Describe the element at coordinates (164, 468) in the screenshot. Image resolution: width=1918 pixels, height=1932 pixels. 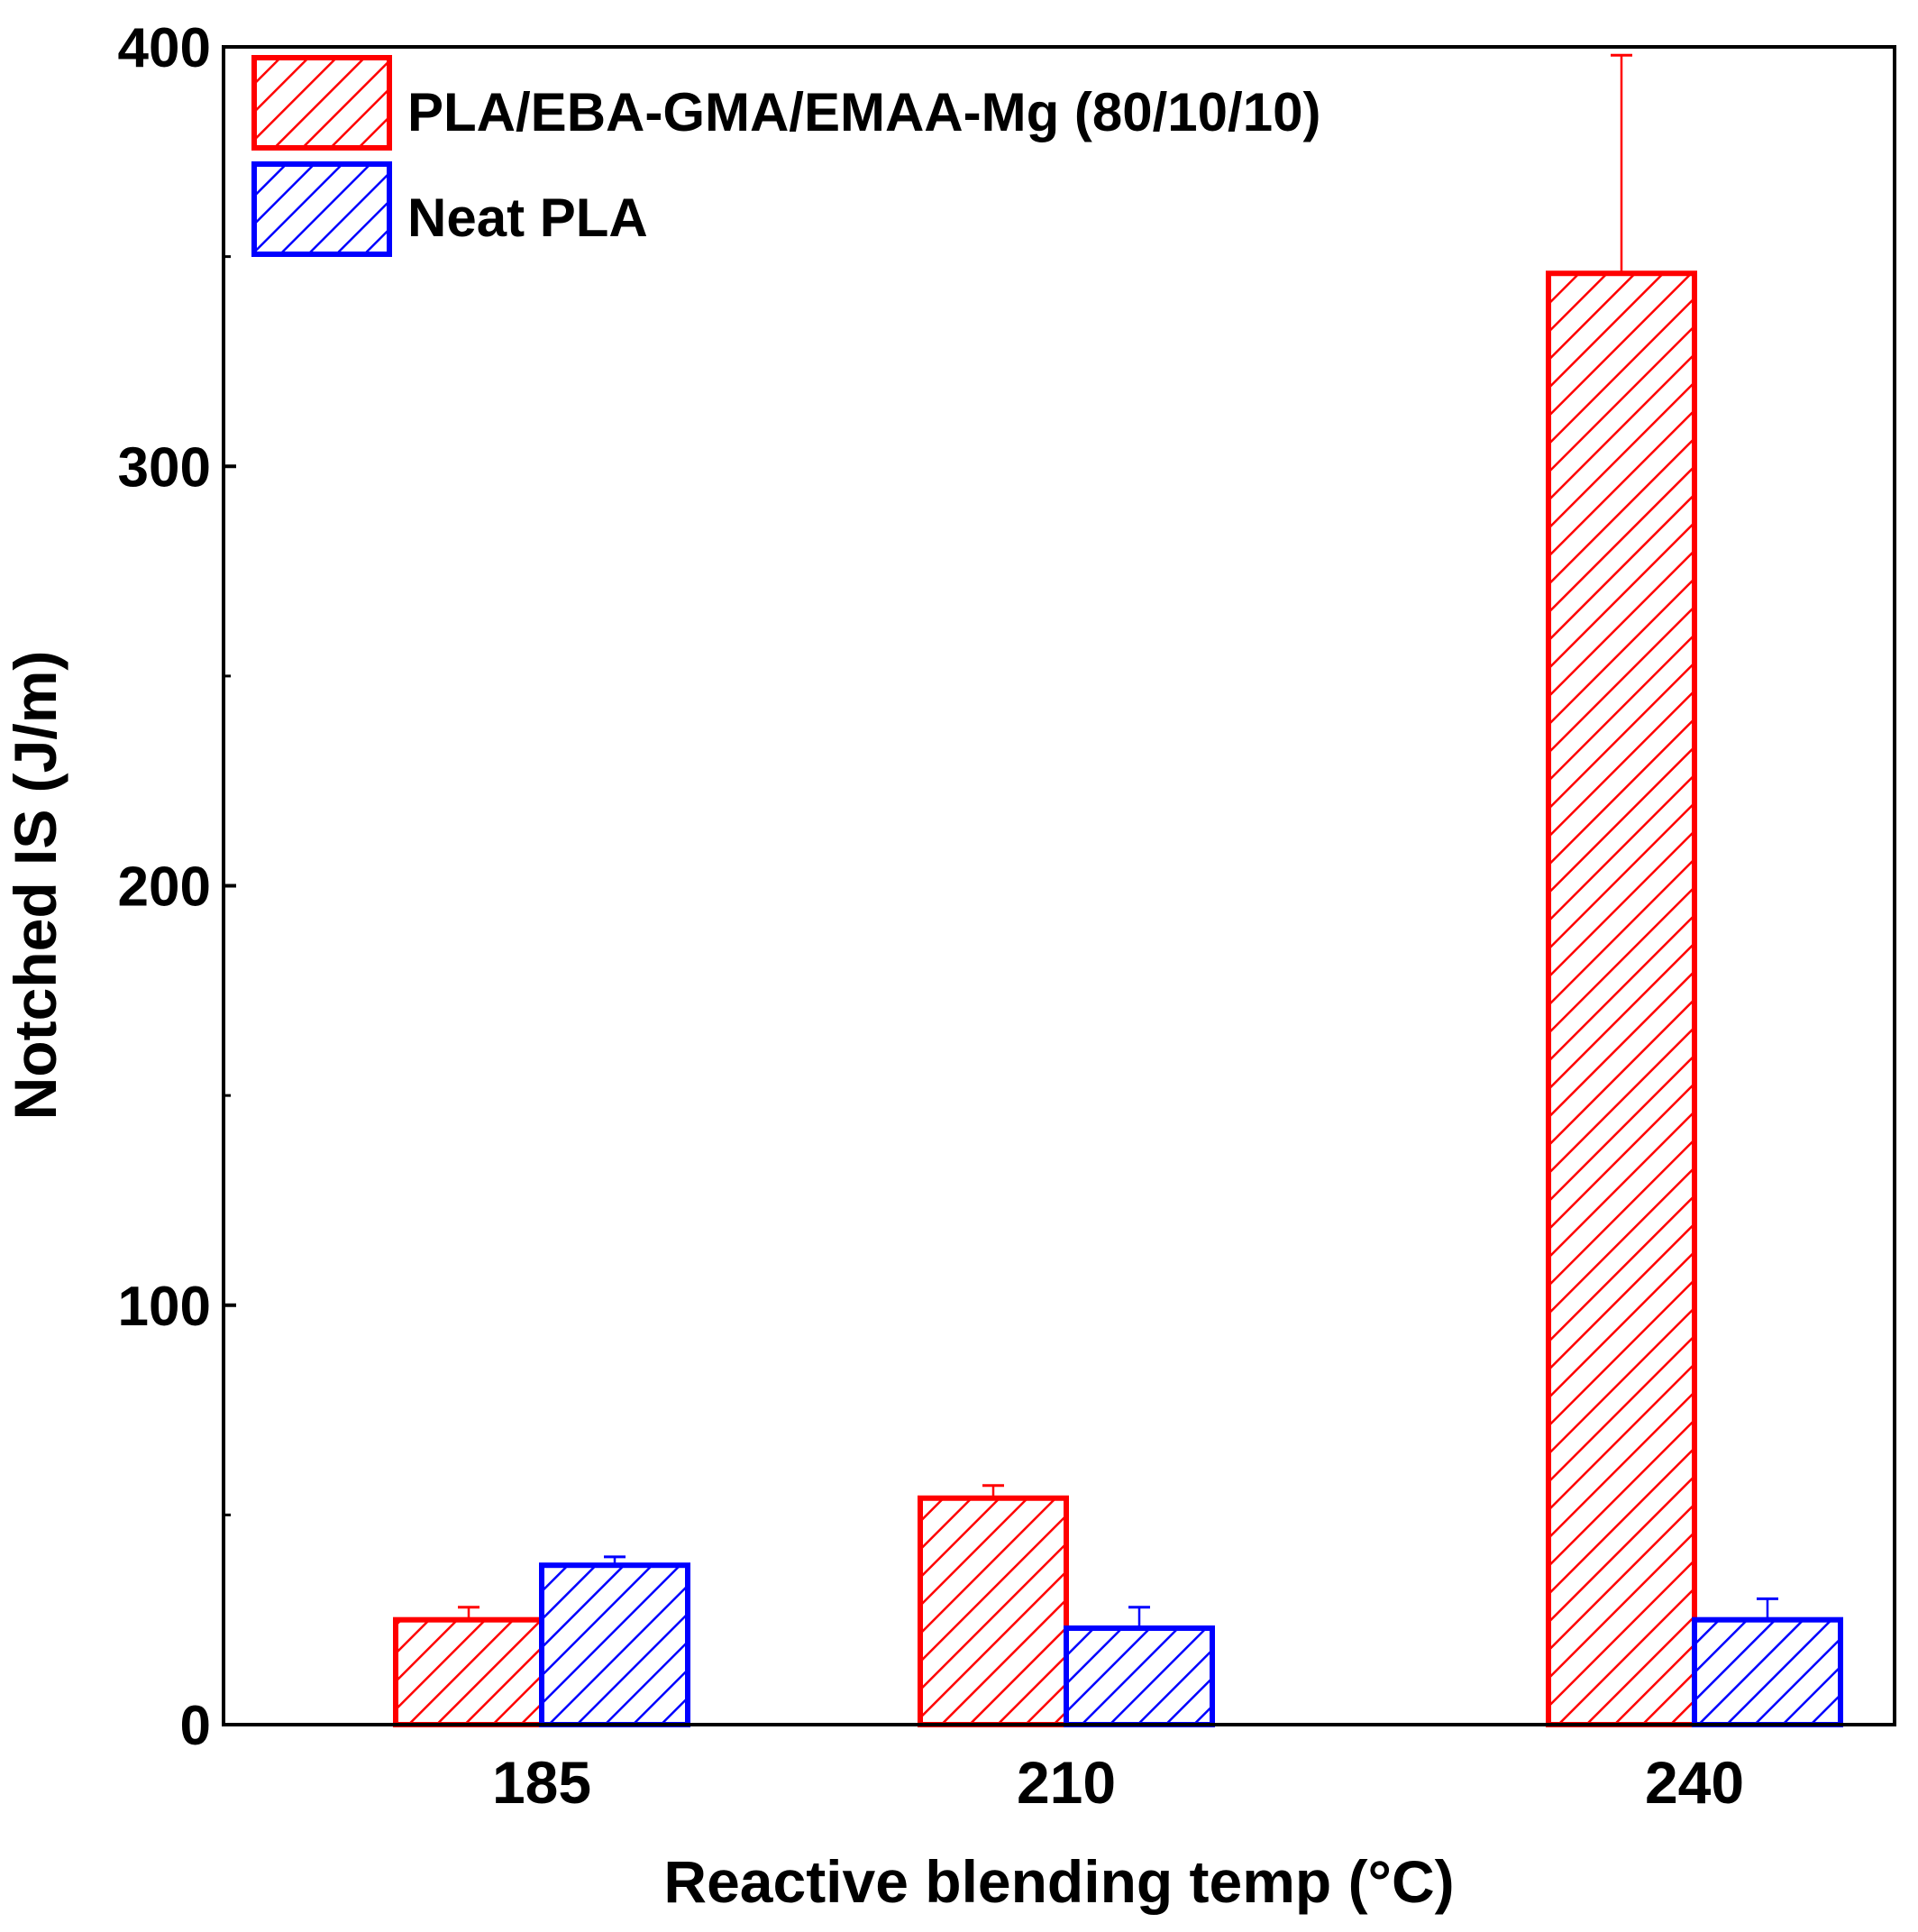
I see `y-tick-label: 300` at that location.